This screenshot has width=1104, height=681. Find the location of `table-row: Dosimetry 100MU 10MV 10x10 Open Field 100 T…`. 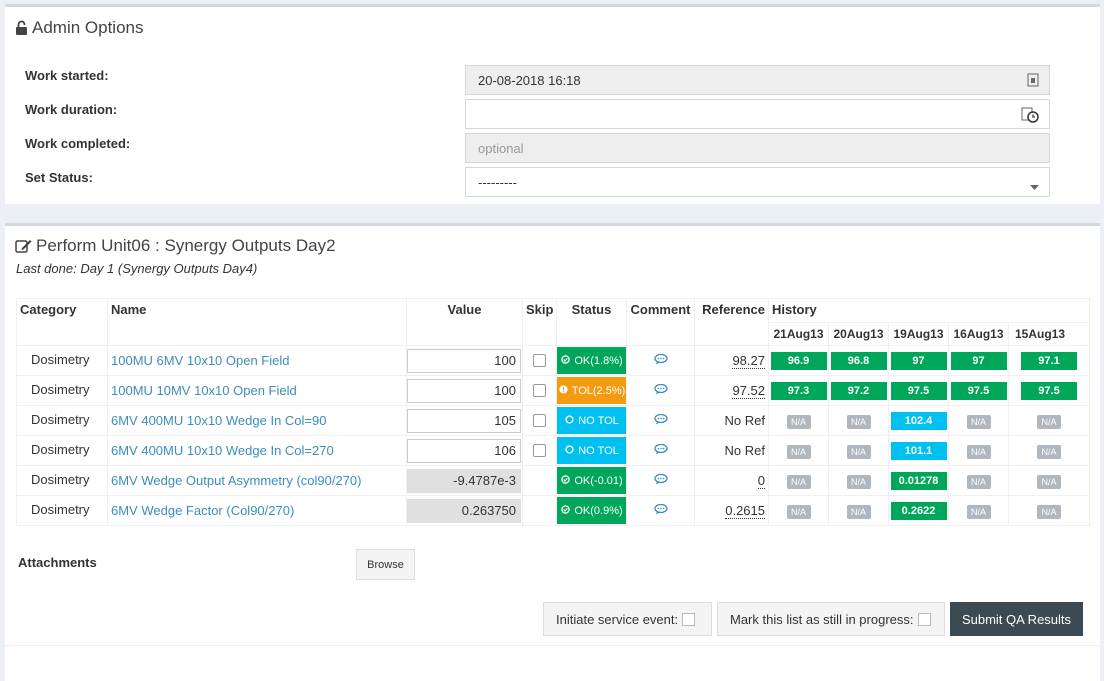

table-row: Dosimetry 100MU 10MV 10x10 Open Field 100 T… is located at coordinates (553, 390).